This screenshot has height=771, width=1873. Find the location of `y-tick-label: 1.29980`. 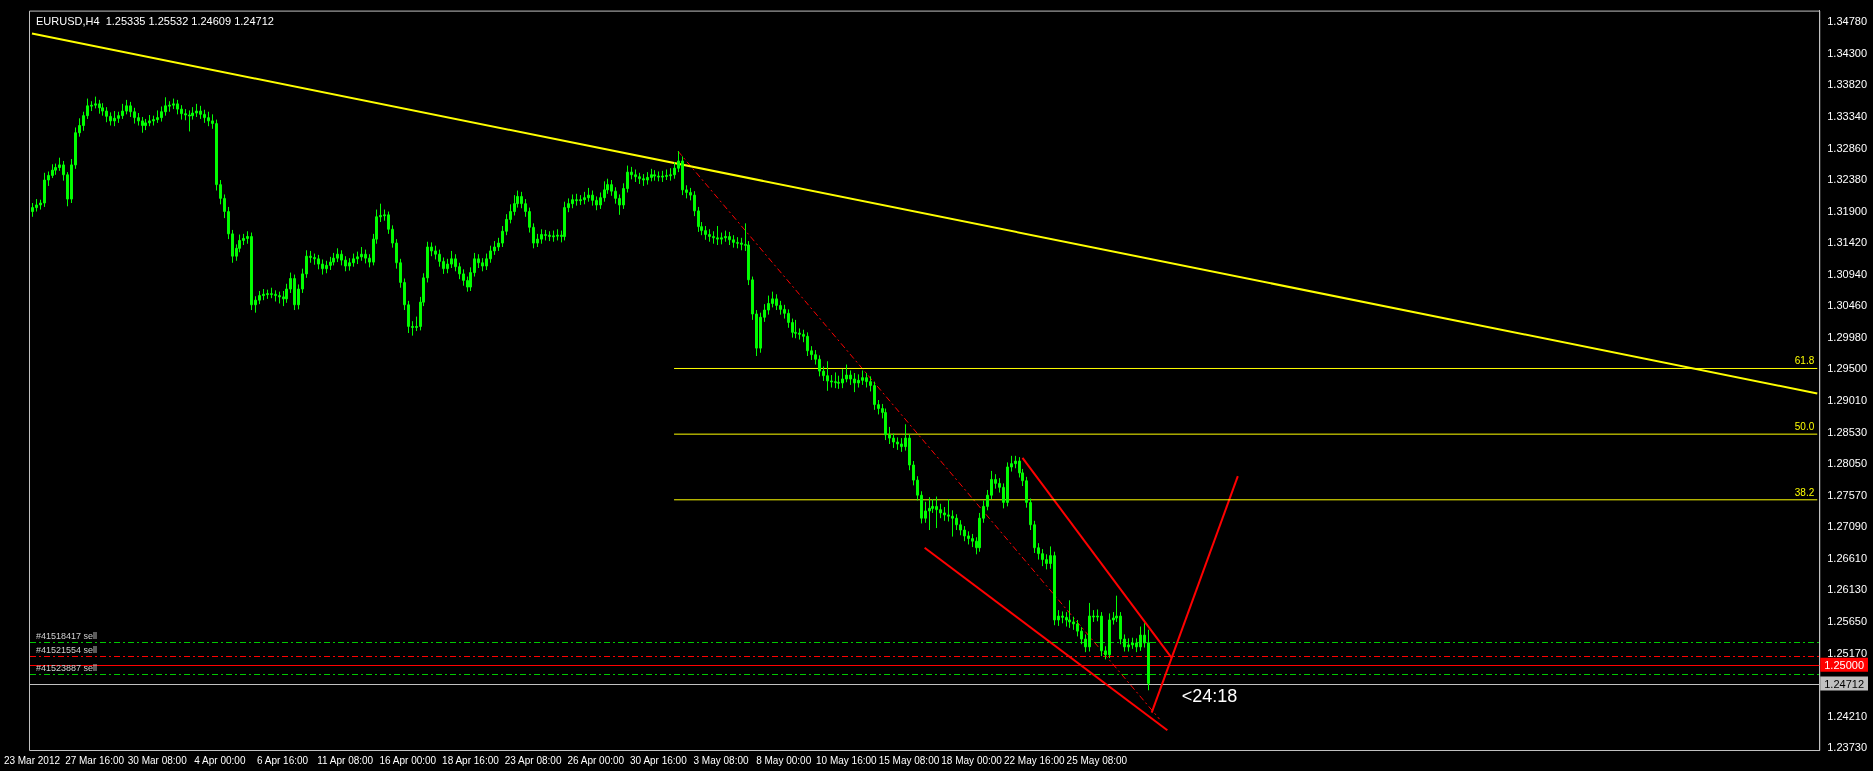

y-tick-label: 1.29980 is located at coordinates (1847, 336).